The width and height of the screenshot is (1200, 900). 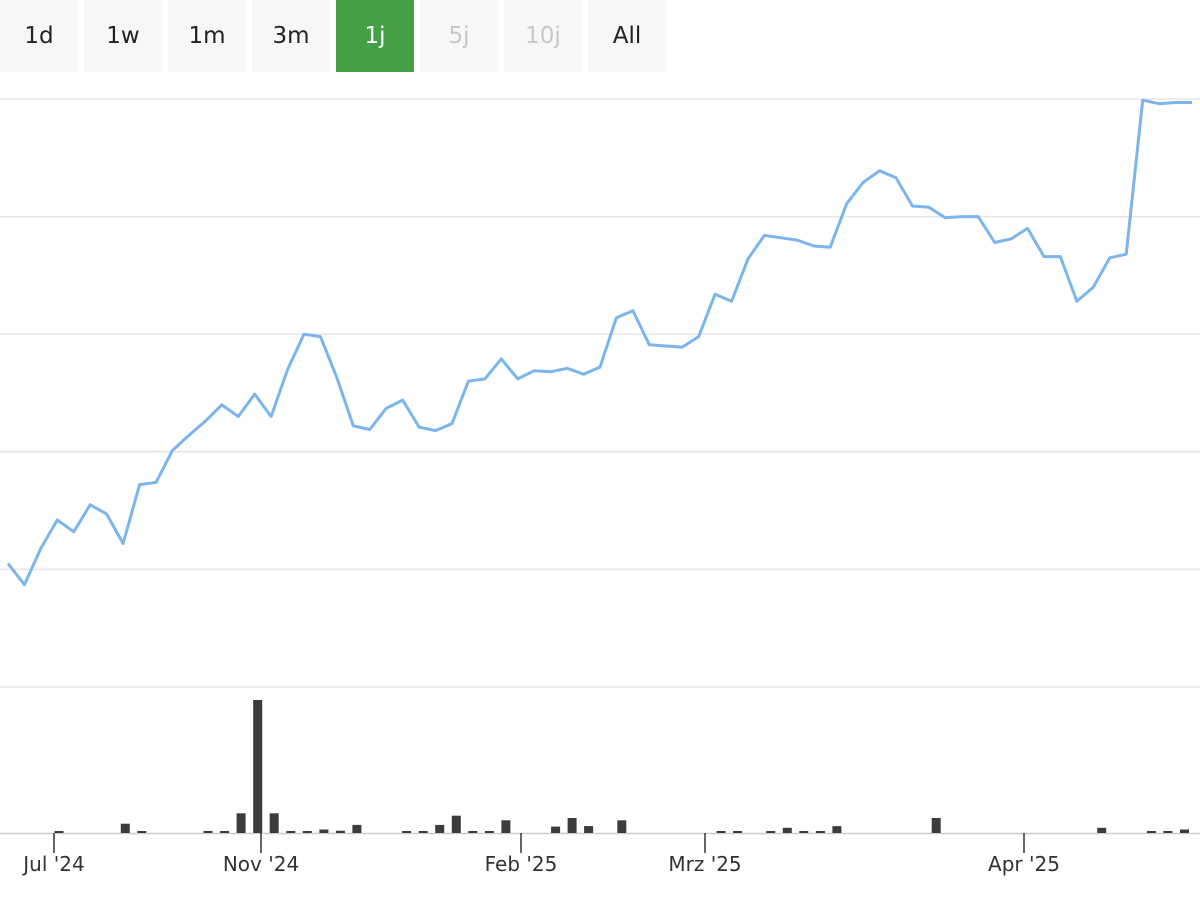 I want to click on x-tick-label: Jul '24, so click(x=52, y=864).